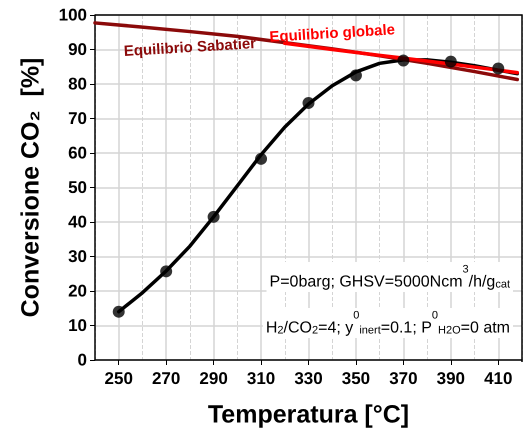  What do you see at coordinates (77, 49) in the screenshot?
I see `y-tick-label: 90` at bounding box center [77, 49].